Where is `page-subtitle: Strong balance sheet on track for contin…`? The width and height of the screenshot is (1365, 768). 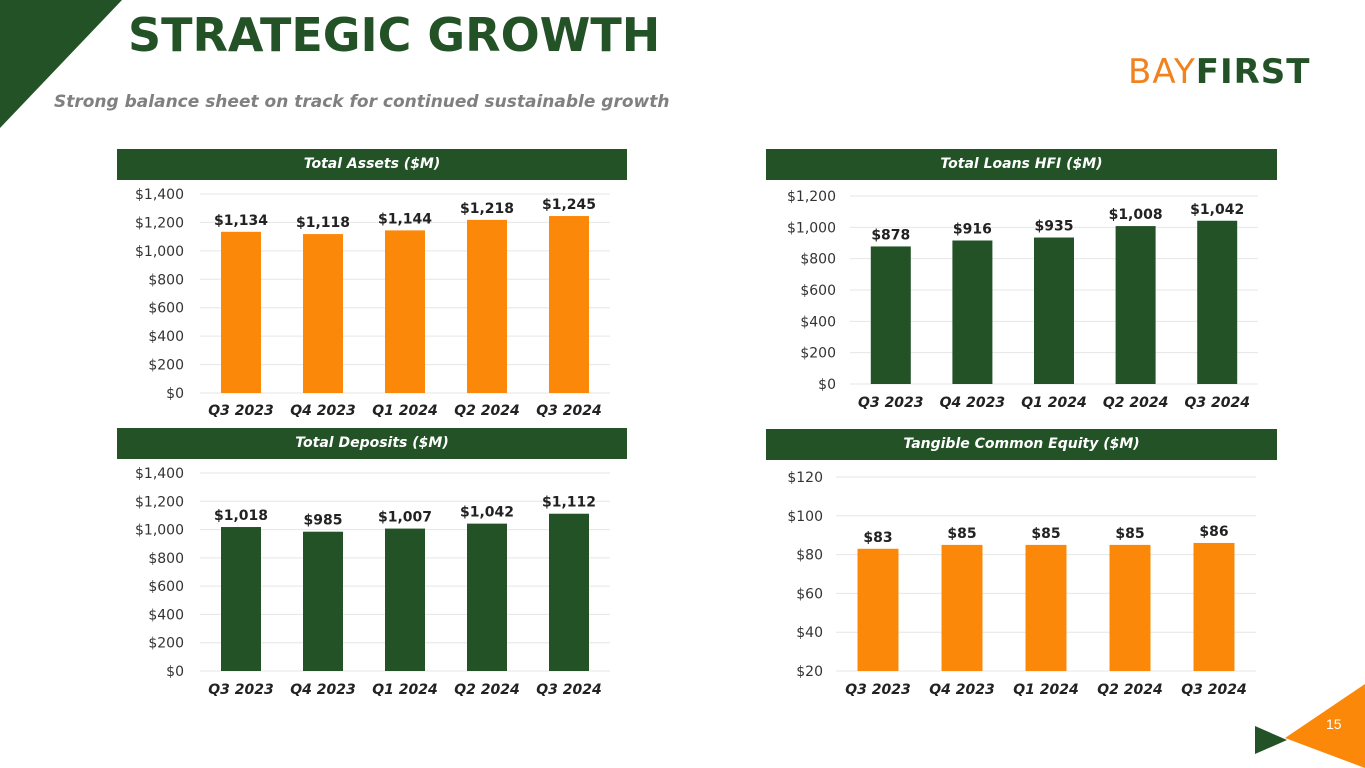 page-subtitle: Strong balance sheet on track for contin… is located at coordinates (362, 102).